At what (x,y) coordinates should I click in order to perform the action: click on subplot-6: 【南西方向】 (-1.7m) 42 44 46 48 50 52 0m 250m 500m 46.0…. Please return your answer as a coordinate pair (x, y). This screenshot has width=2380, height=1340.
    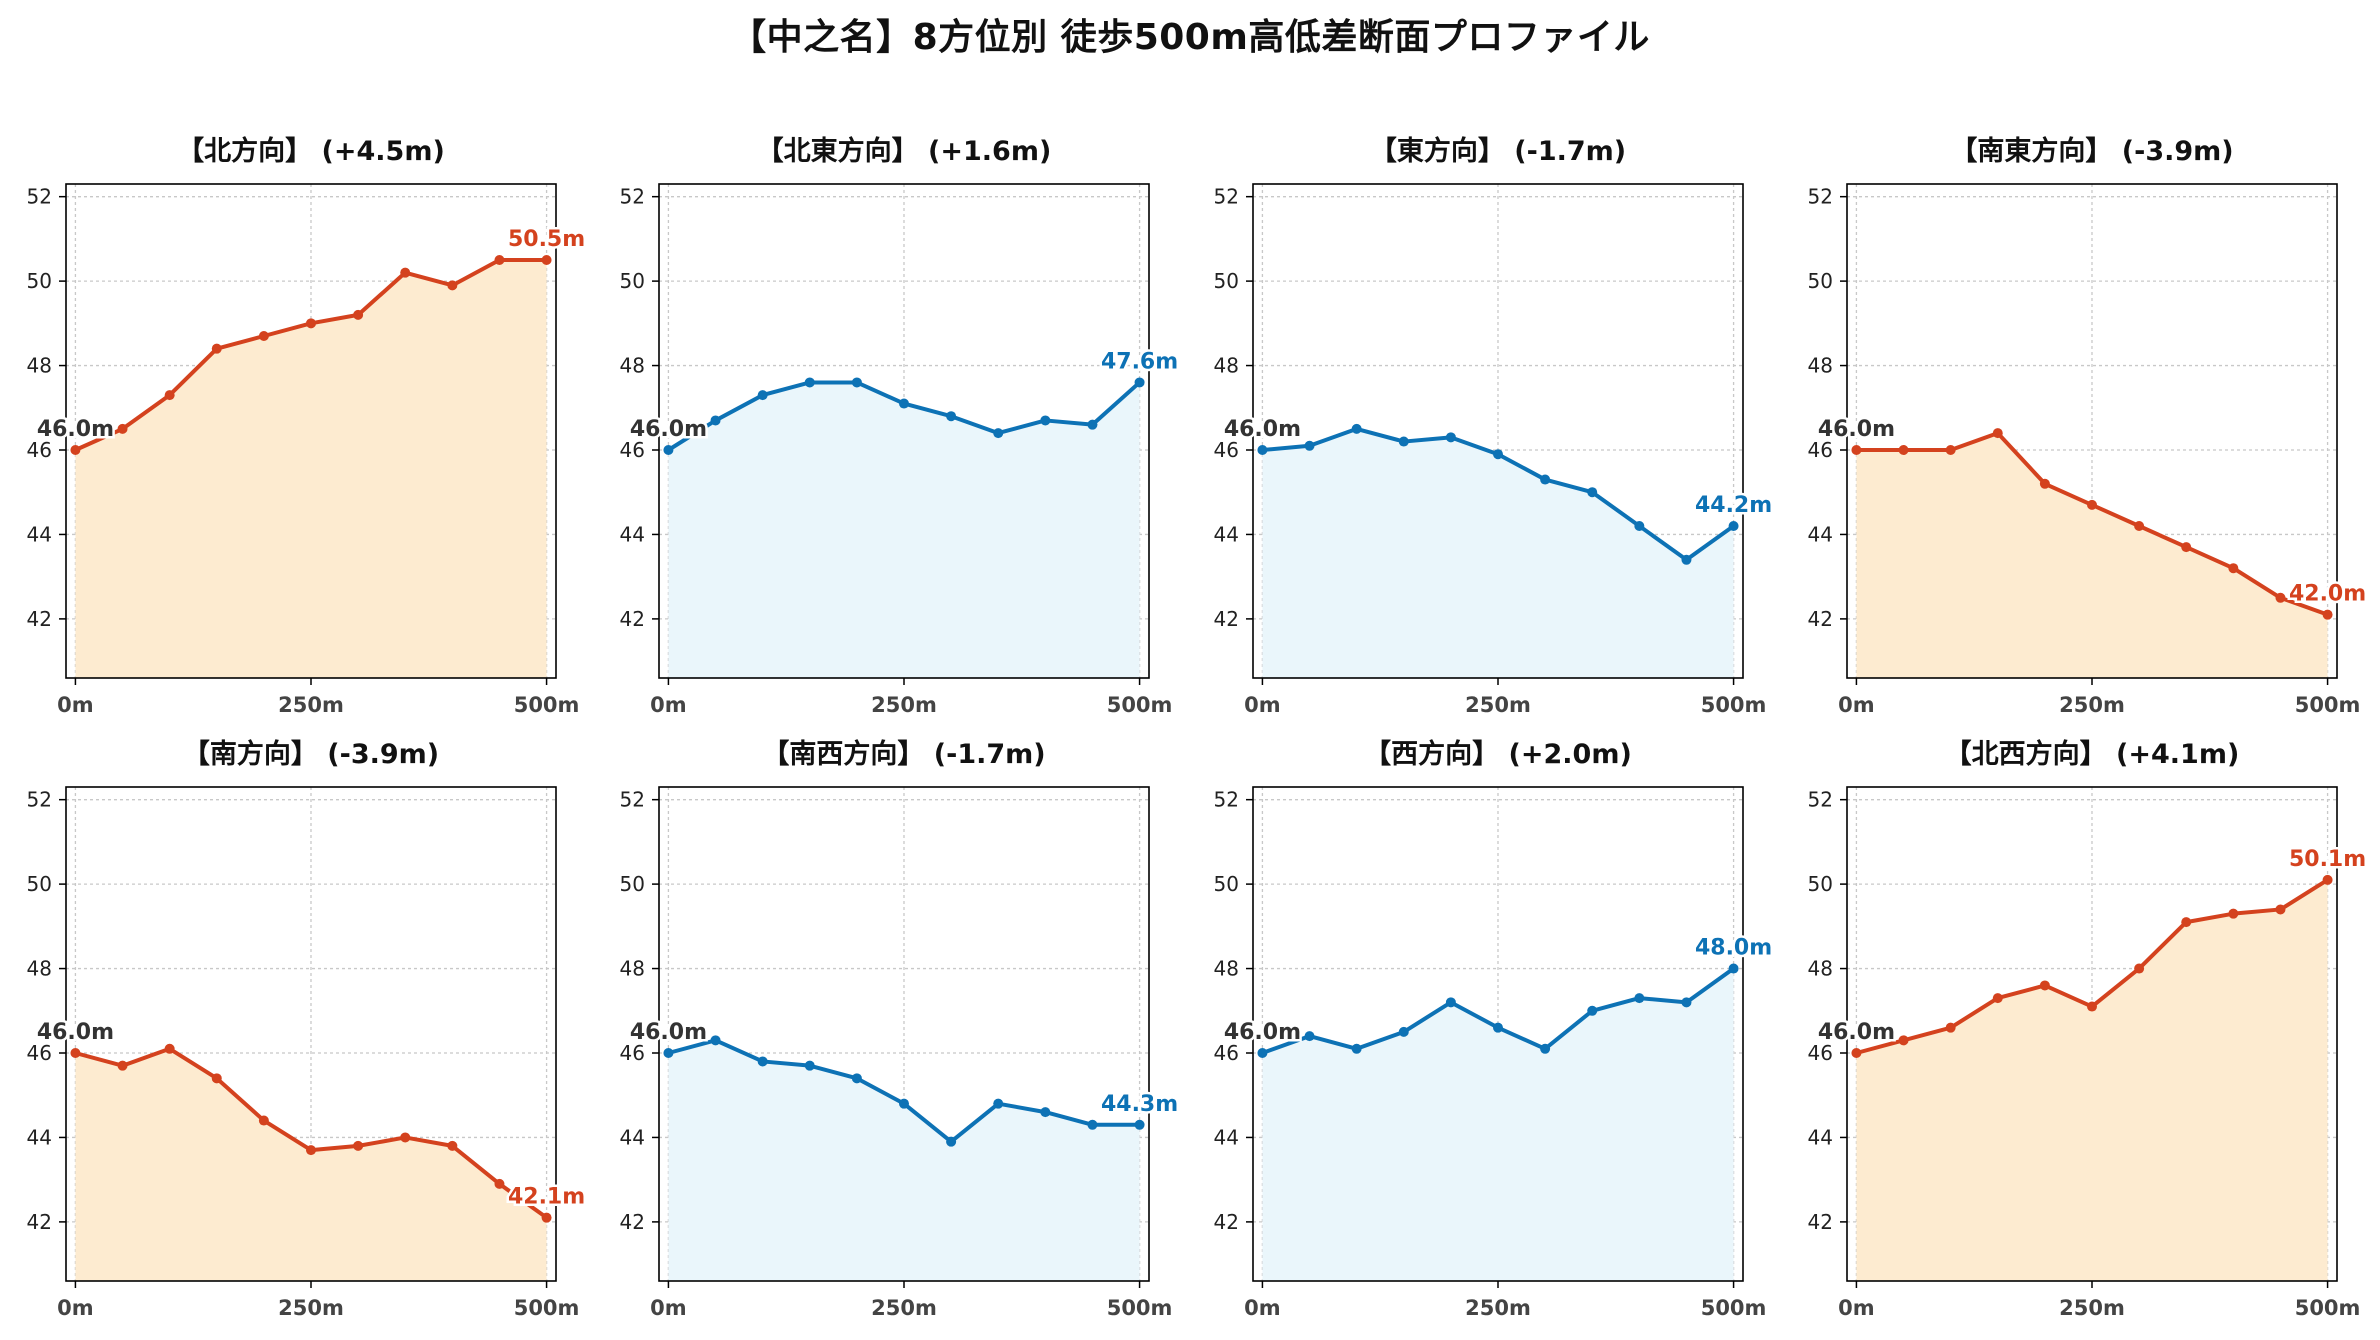
    Looking at the image, I should click on (900, 1029).